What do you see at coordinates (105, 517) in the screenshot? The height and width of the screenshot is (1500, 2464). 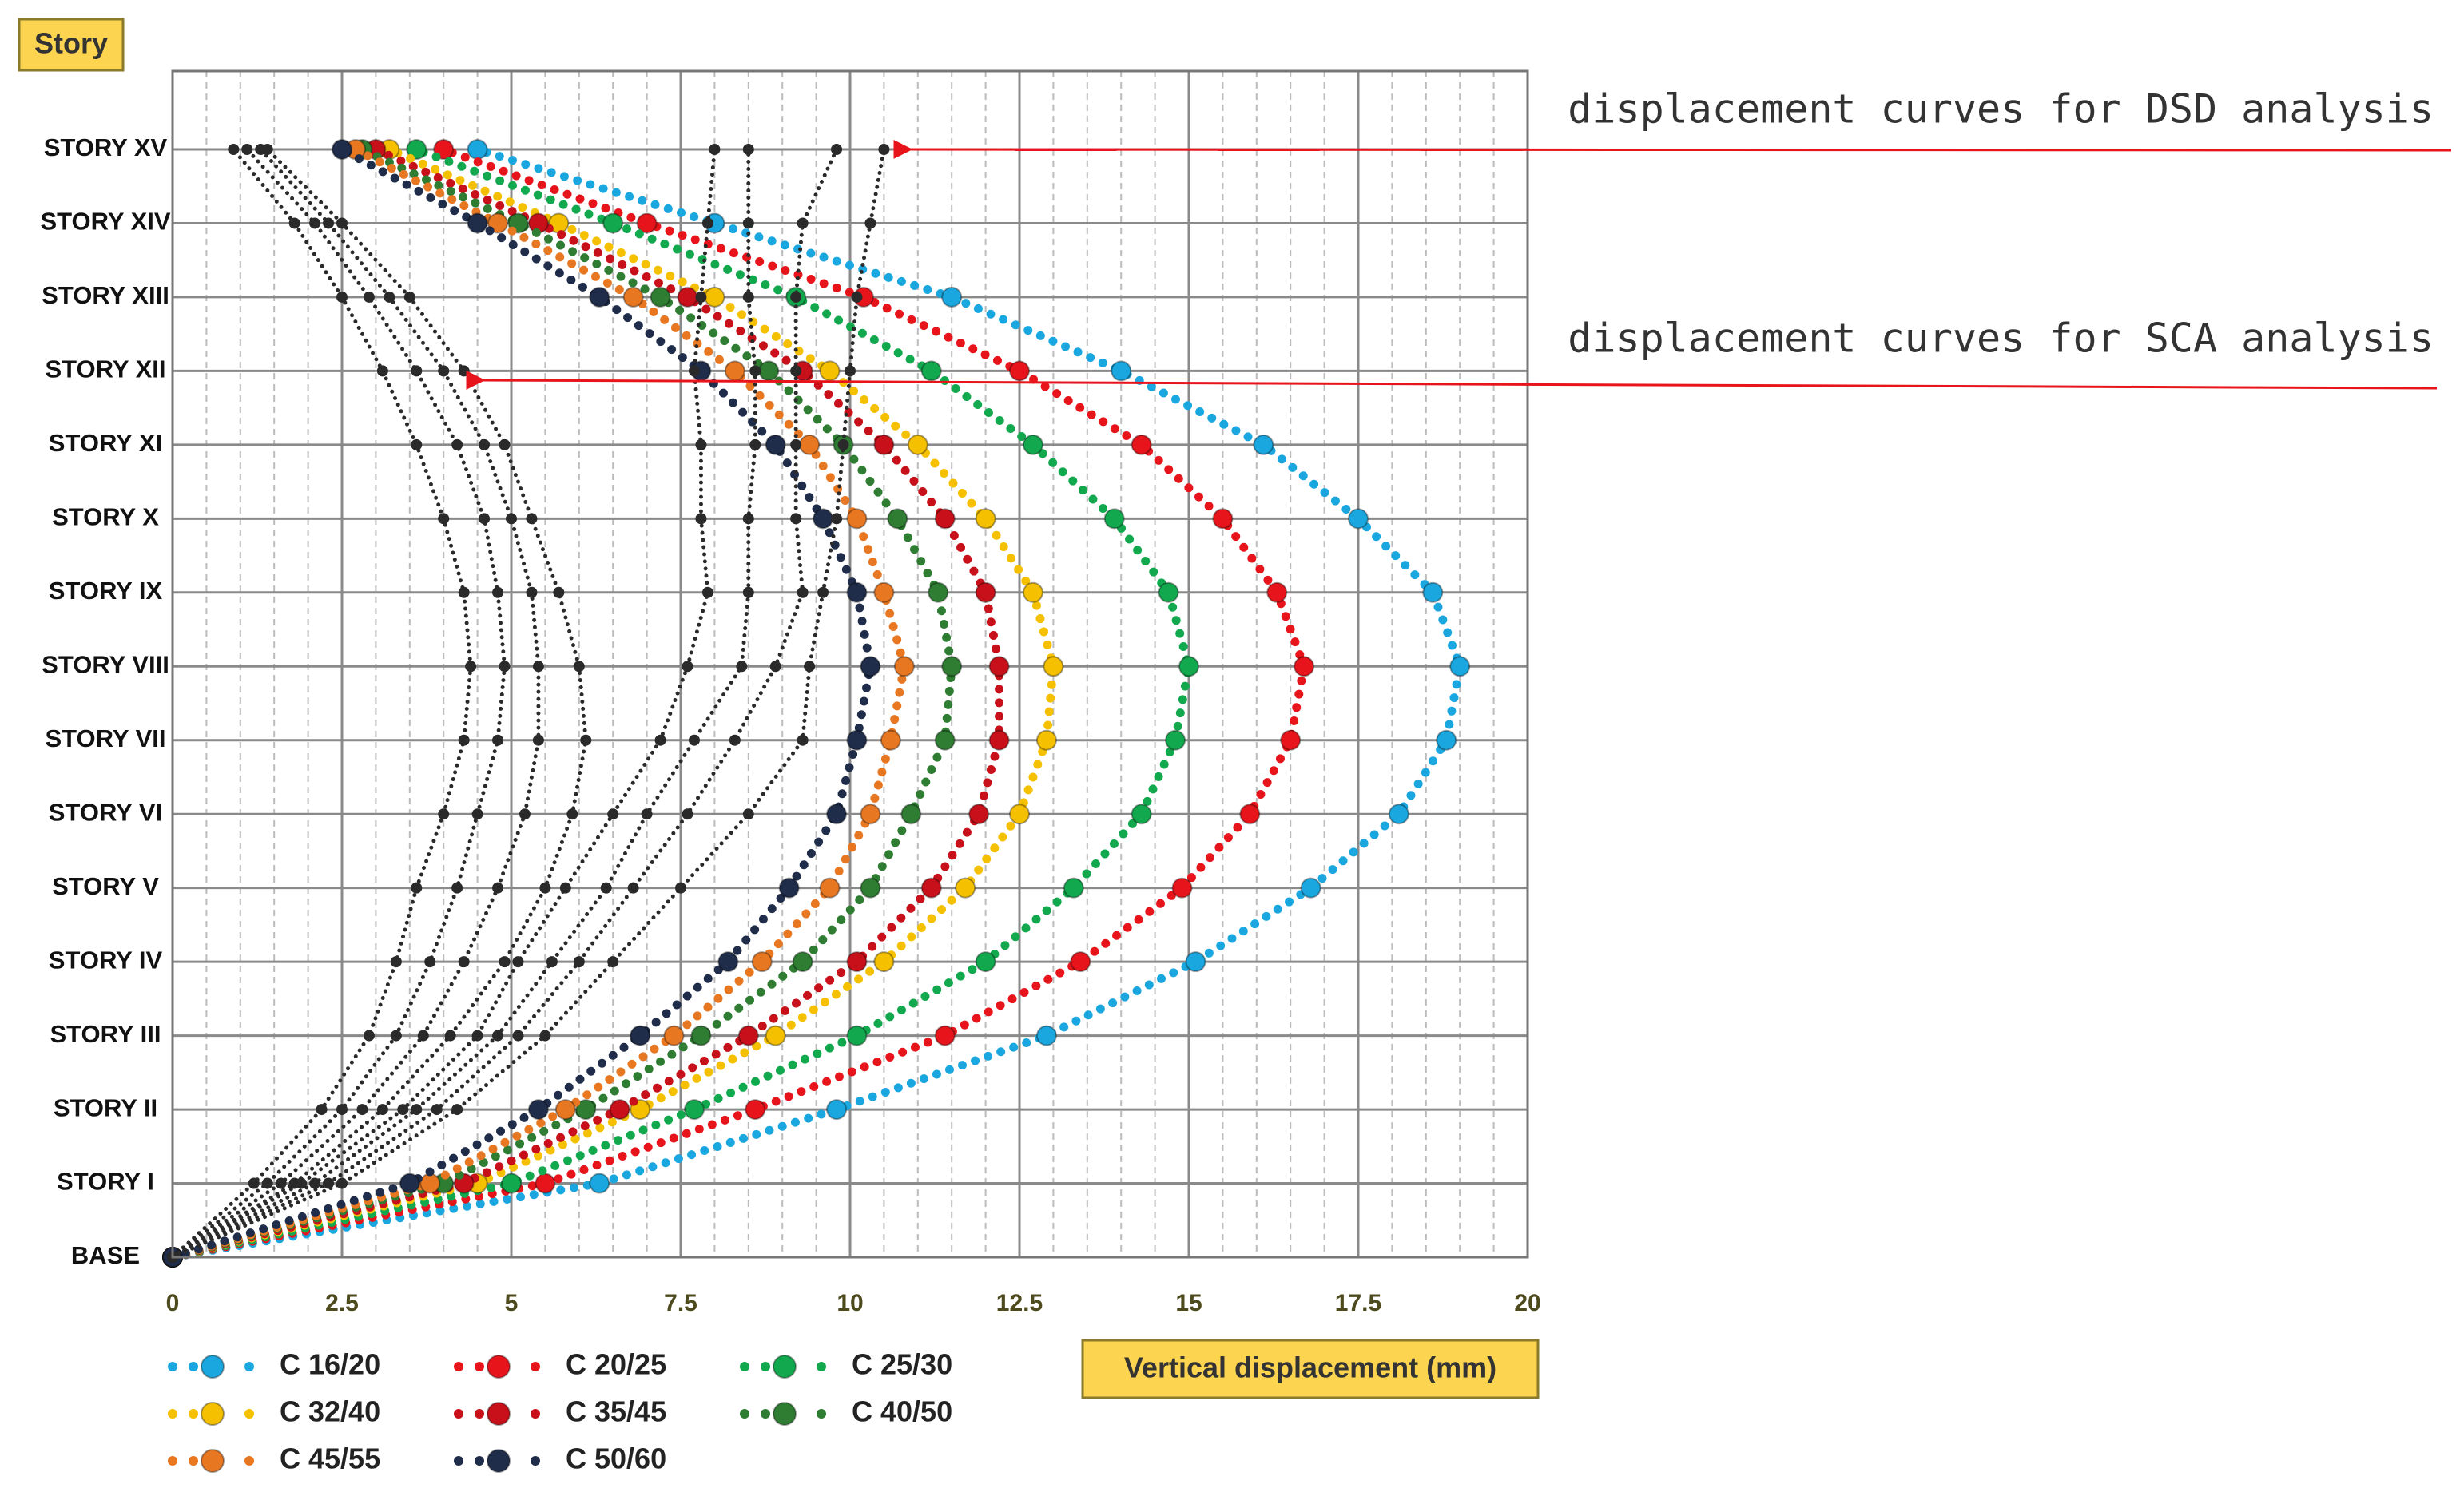 I see `y-tick-label: STORY X` at bounding box center [105, 517].